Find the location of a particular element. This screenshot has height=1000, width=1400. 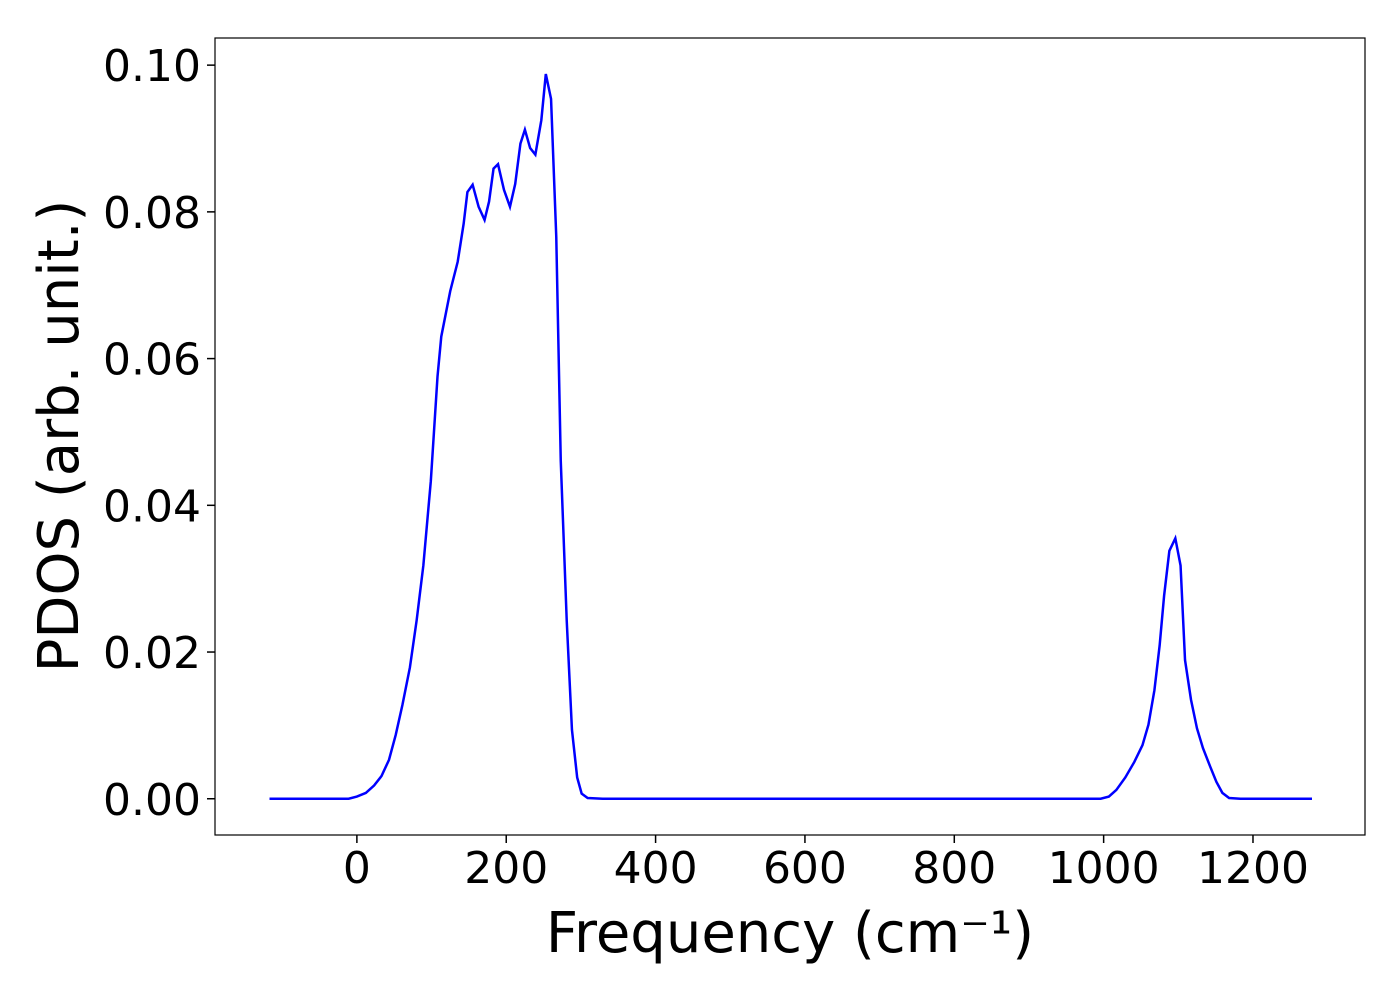

x-tick-label: 200 is located at coordinates (506, 868).